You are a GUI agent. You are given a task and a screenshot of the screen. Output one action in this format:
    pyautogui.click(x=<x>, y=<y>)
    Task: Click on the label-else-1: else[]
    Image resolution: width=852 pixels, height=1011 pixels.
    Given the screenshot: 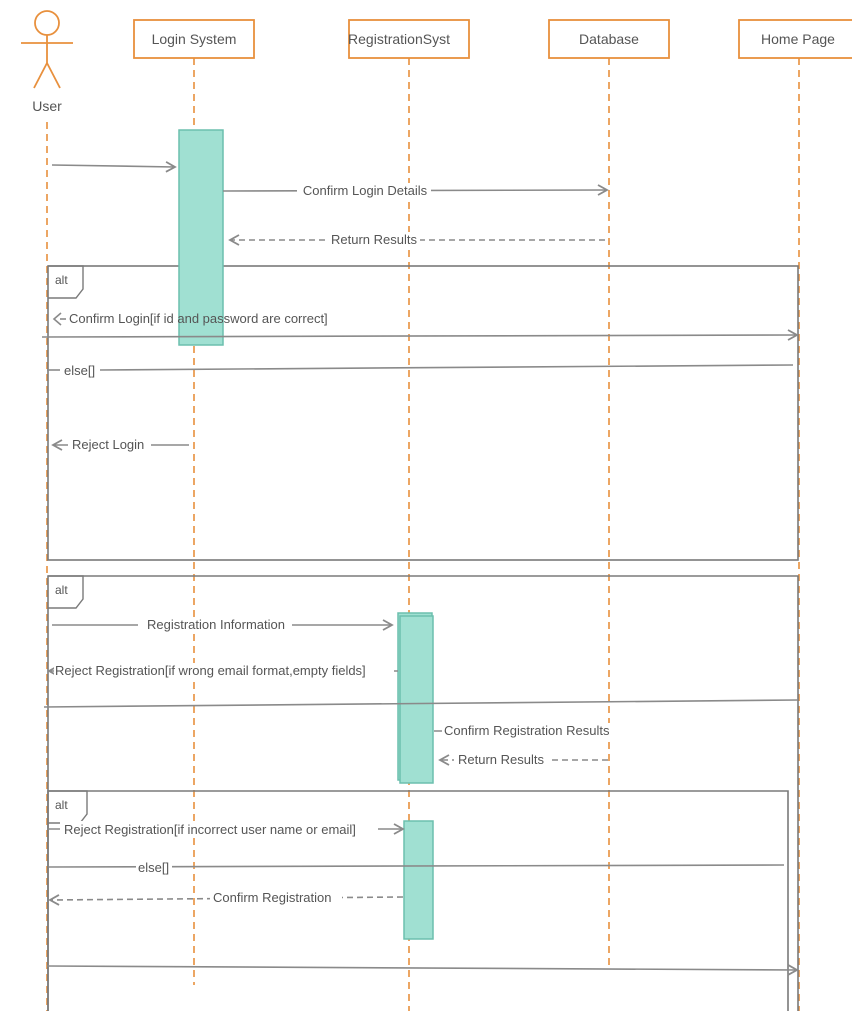 What is the action you would take?
    pyautogui.click(x=79, y=370)
    